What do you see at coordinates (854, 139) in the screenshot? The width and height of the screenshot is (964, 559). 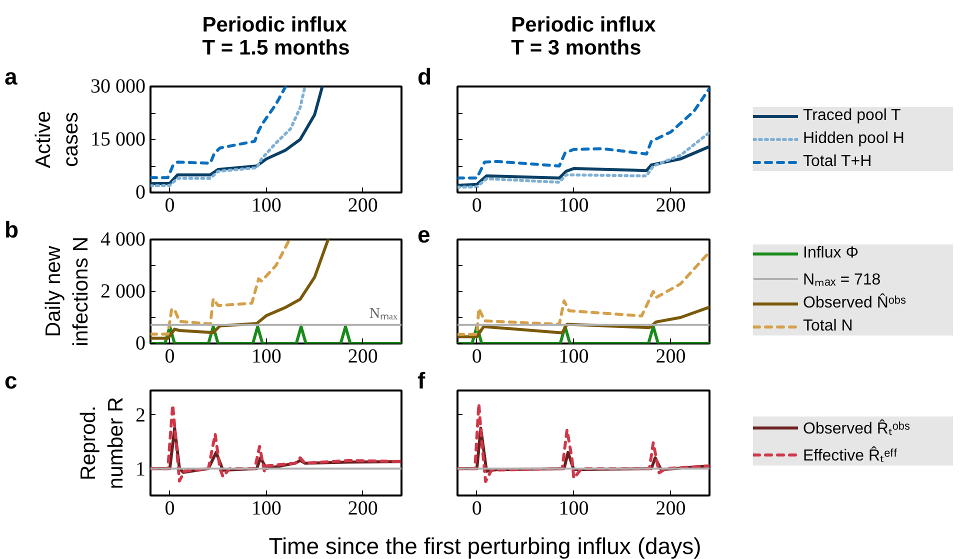 I see `legend-label: Hidden pool H` at bounding box center [854, 139].